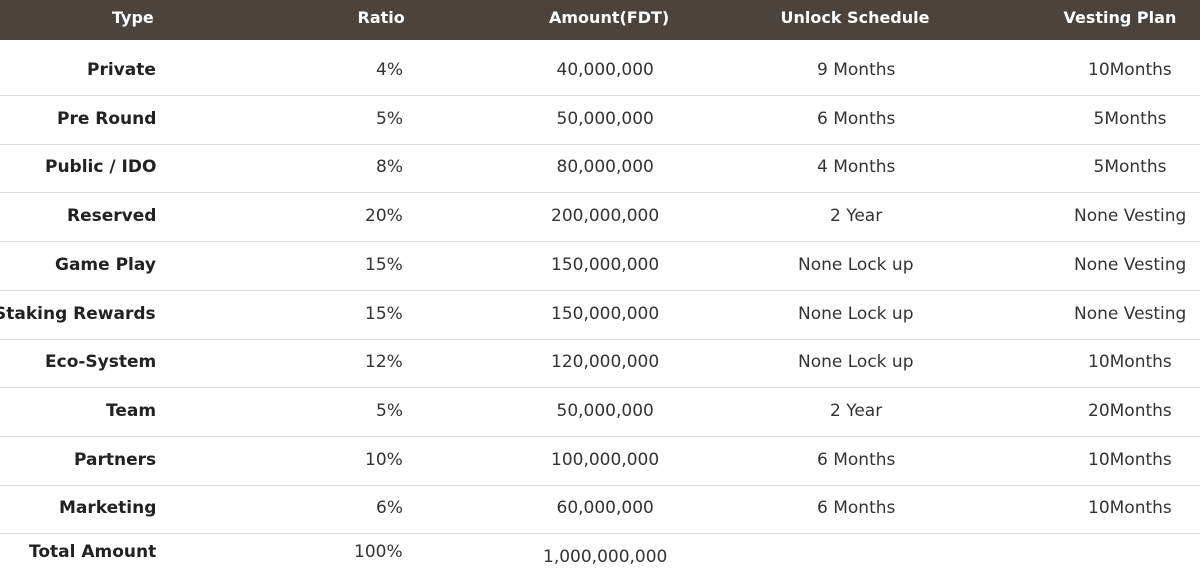 Image resolution: width=1200 pixels, height=580 pixels. I want to click on header-bar, so click(600, 20).